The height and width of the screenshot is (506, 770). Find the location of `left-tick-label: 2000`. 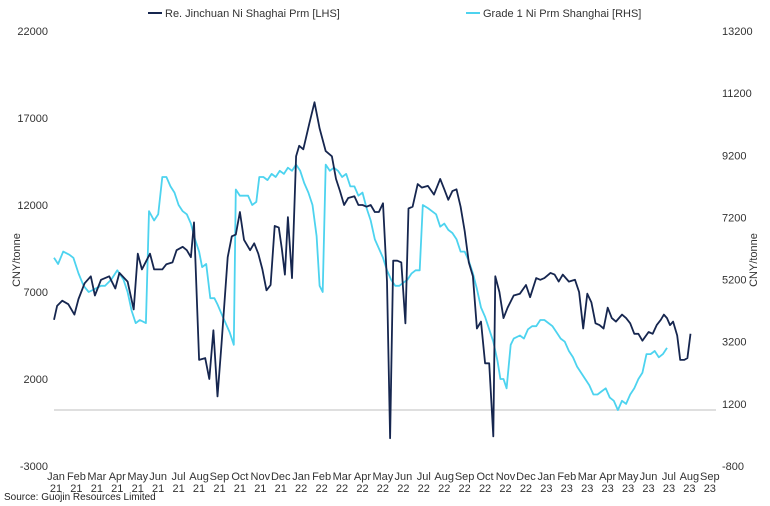

left-tick-label: 2000 is located at coordinates (36, 380).